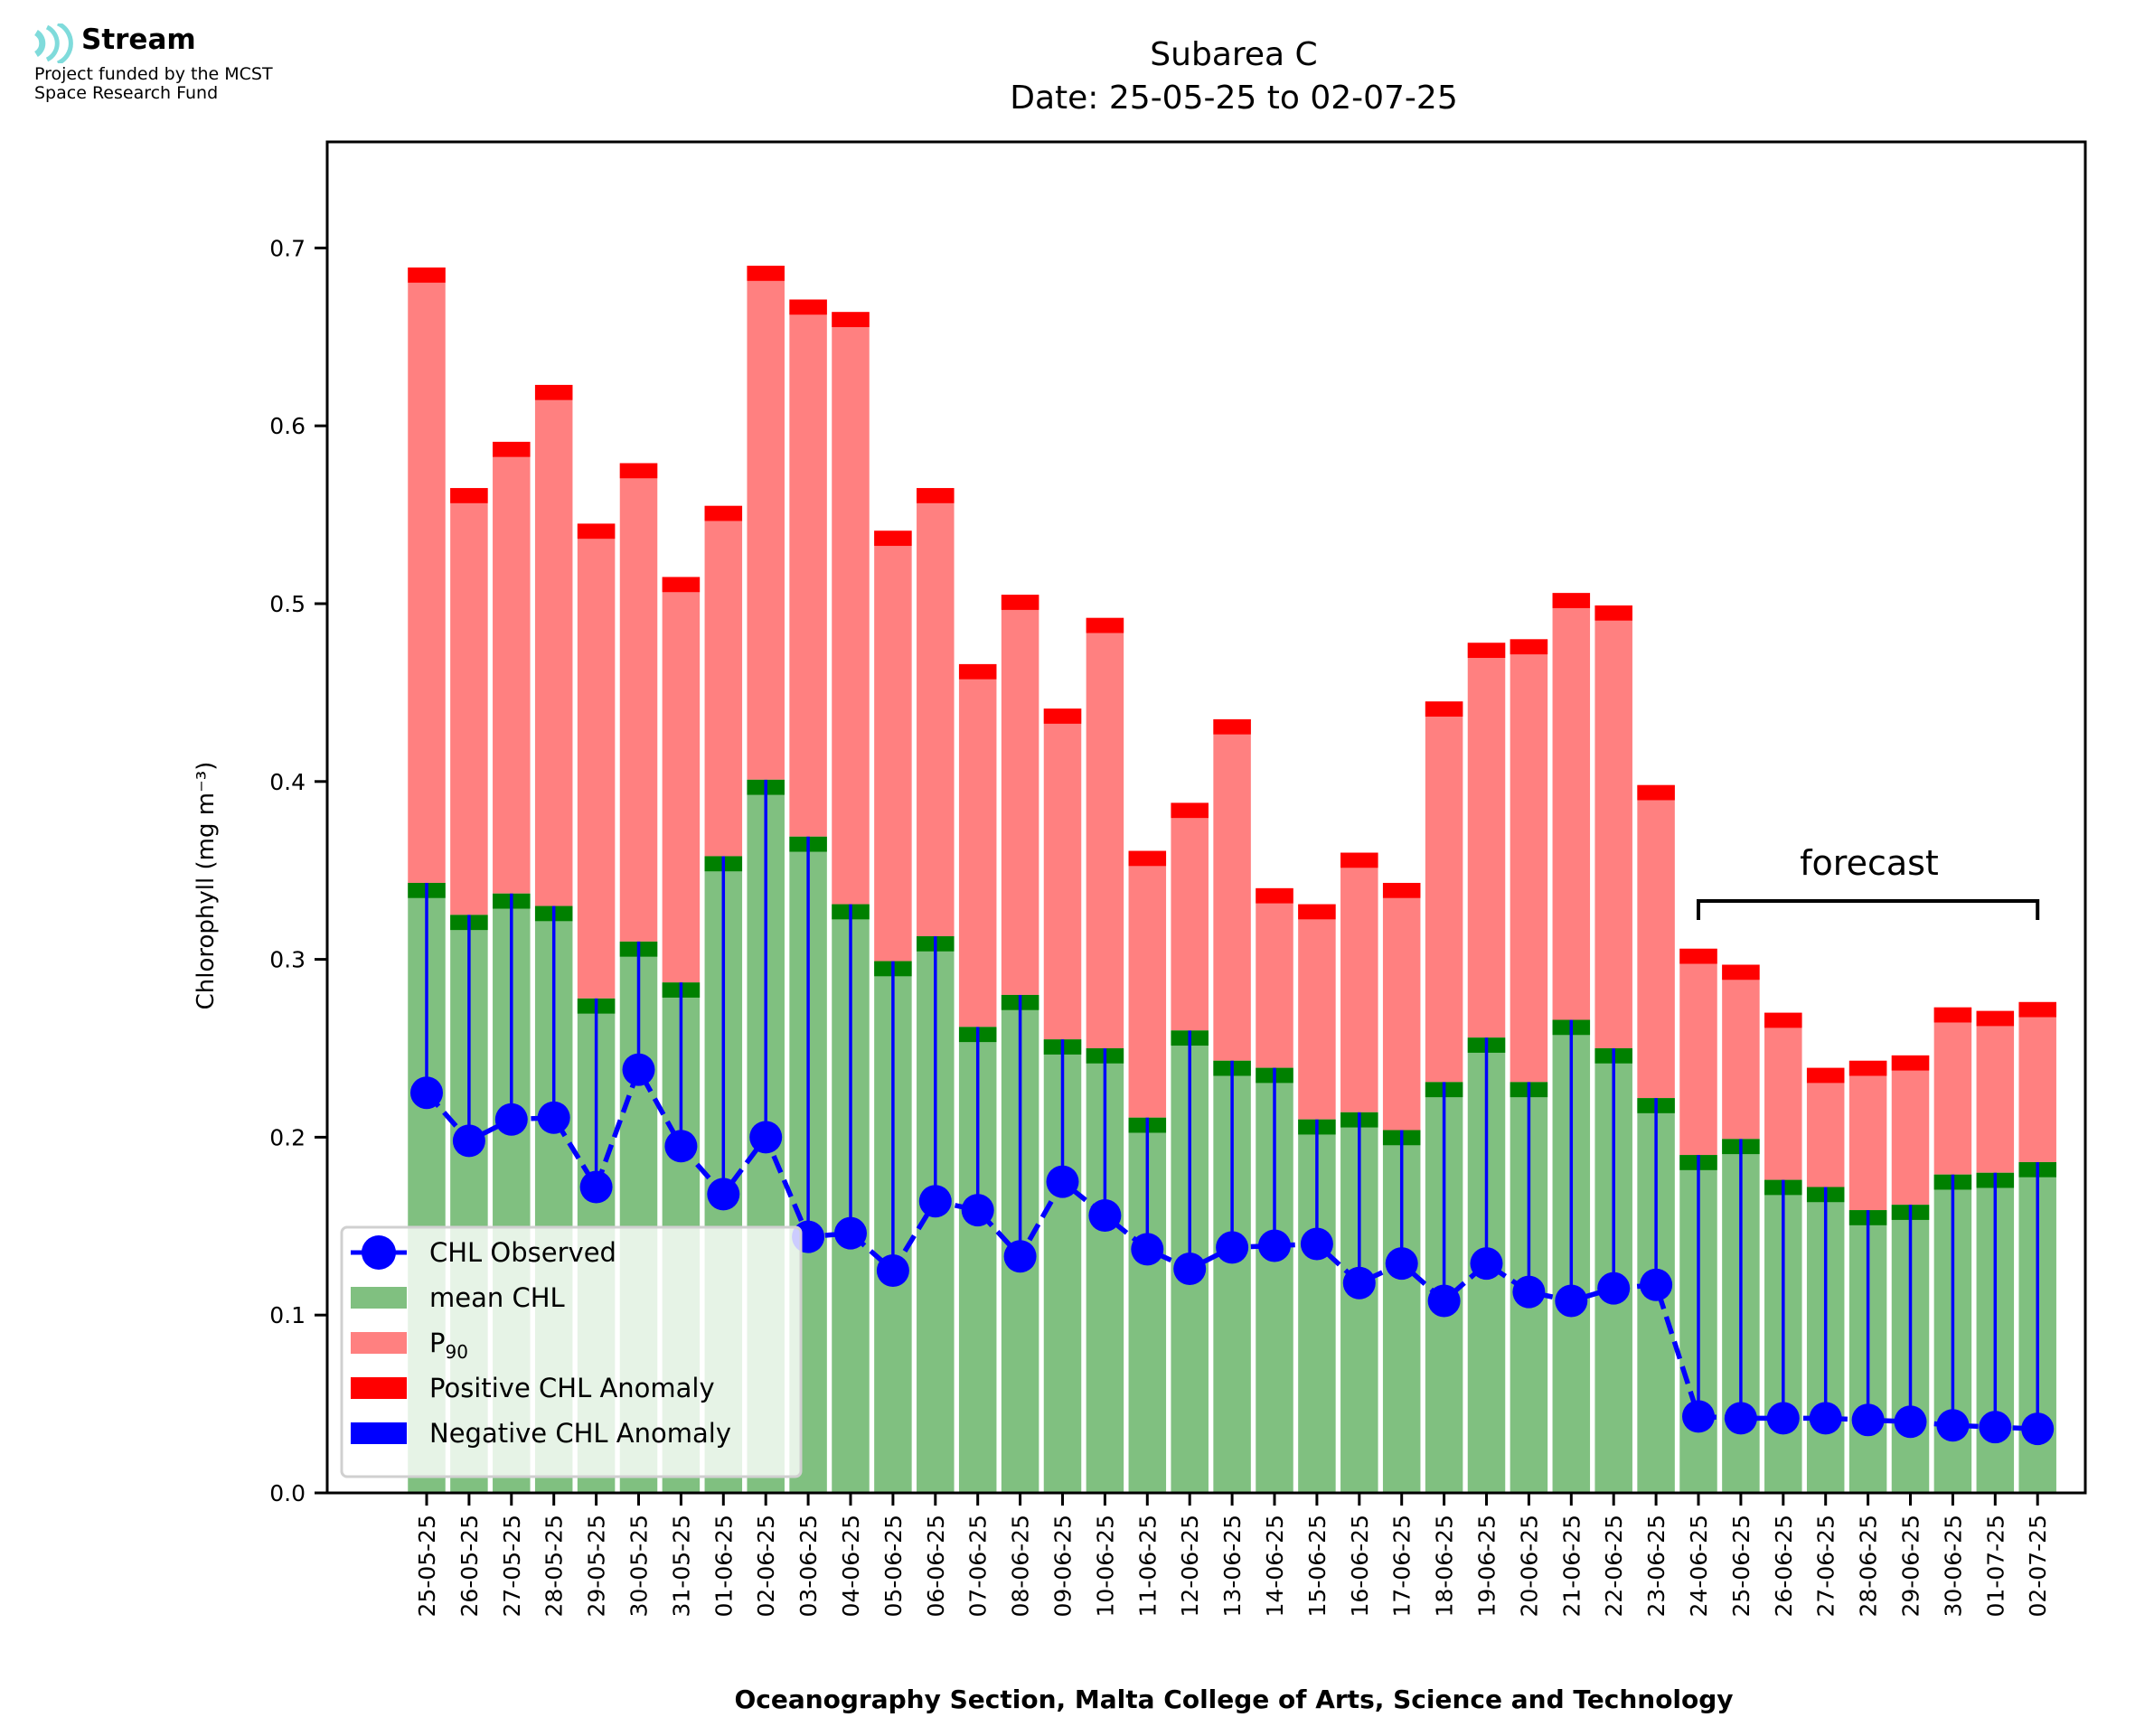 This screenshot has height=1736, width=2154. I want to click on x-tick-label: 24-06-25, so click(1699, 1566).